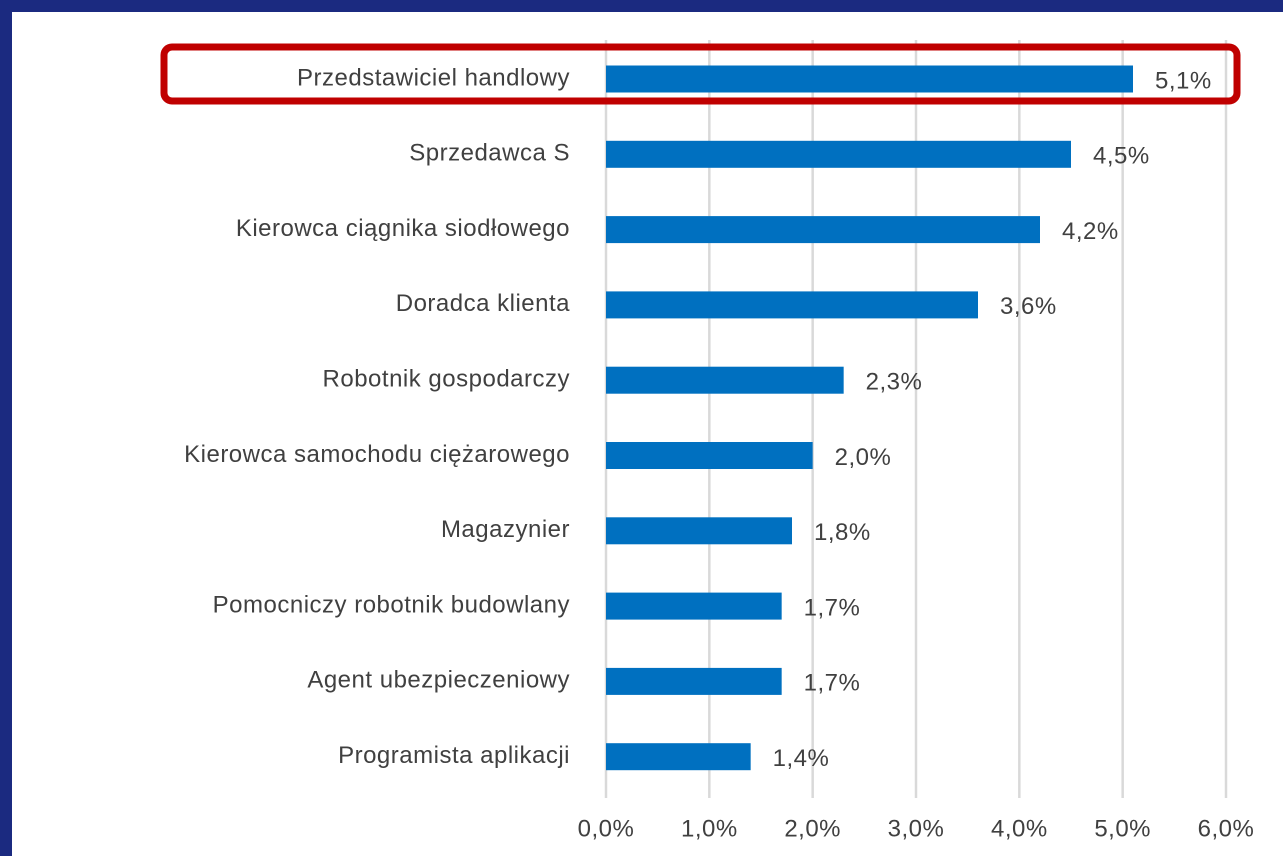 The height and width of the screenshot is (856, 1283). I want to click on y-tick-label: Pomocniczy robotnik budowlany, so click(391, 604).